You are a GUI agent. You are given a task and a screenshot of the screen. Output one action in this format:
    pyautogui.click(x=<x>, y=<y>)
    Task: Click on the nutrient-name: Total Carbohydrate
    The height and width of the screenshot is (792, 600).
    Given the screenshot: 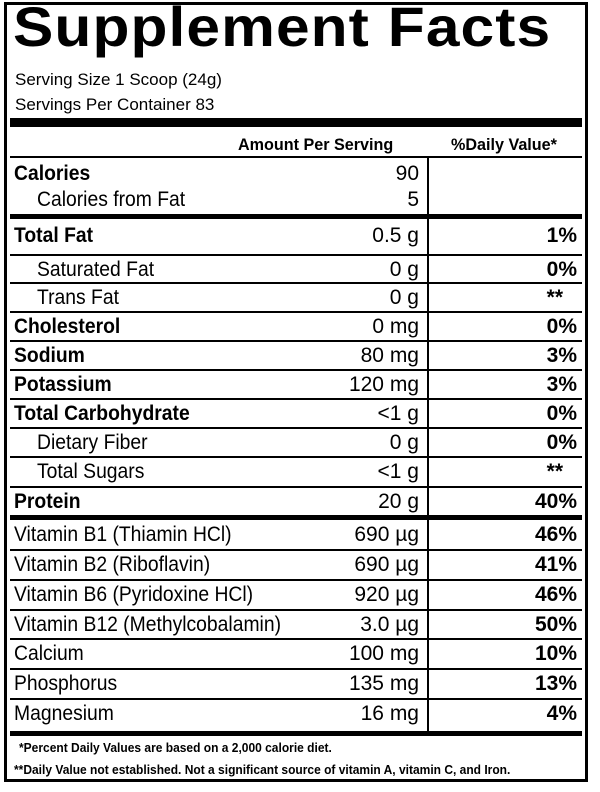 What is the action you would take?
    pyautogui.click(x=102, y=413)
    